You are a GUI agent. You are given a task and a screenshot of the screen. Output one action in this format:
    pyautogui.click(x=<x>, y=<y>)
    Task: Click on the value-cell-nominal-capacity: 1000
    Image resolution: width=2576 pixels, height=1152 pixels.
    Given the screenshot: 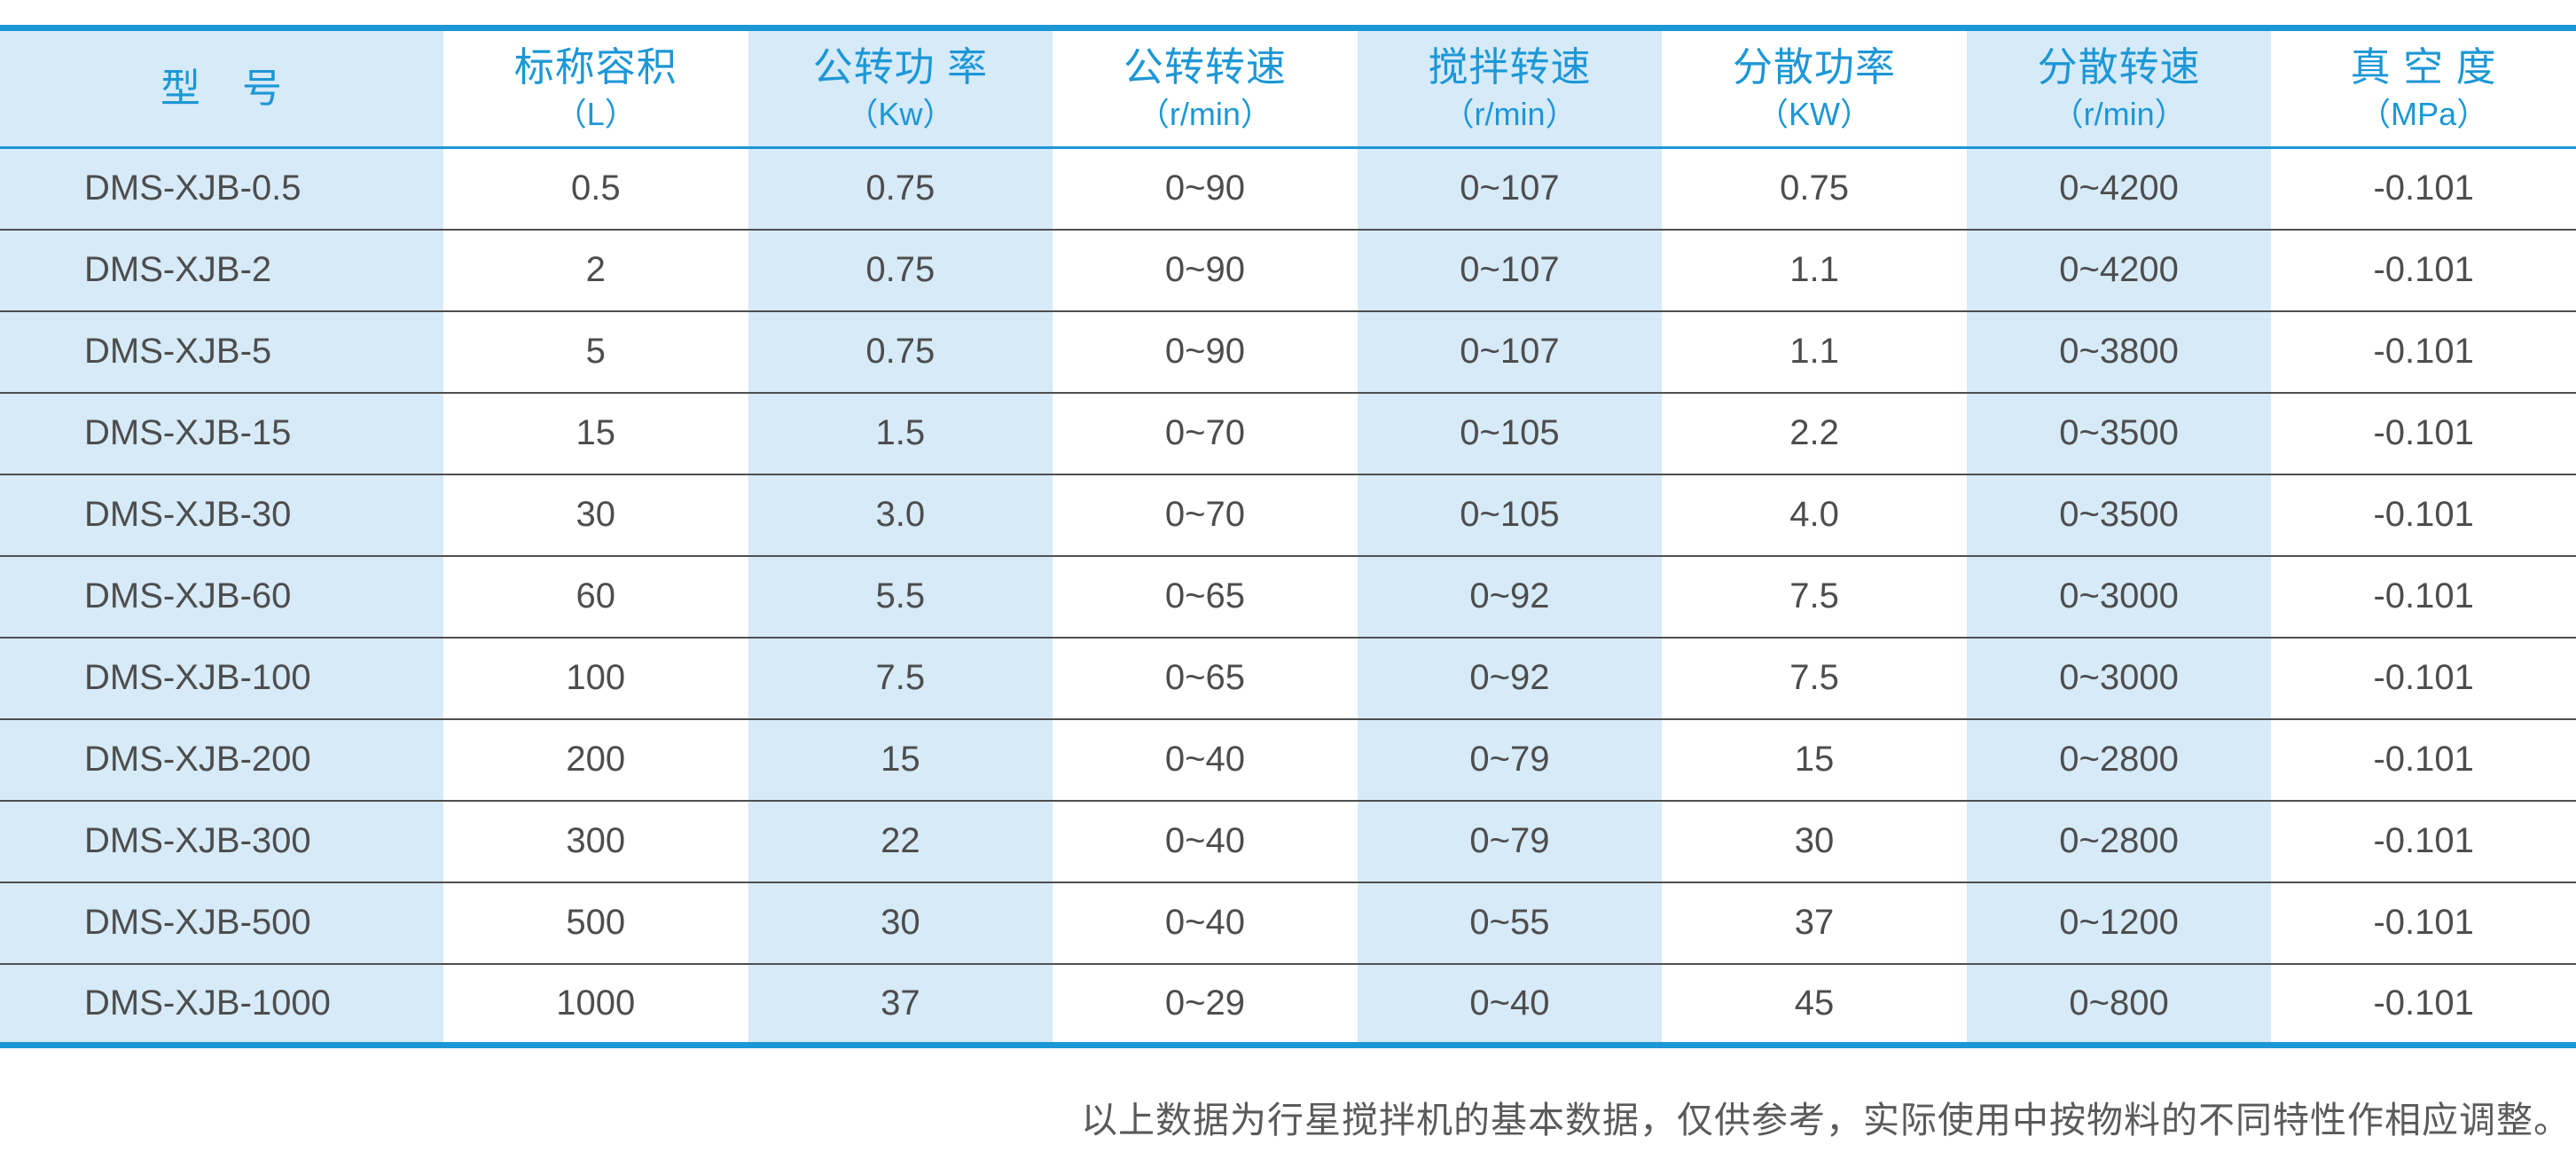 What is the action you would take?
    pyautogui.click(x=596, y=1003)
    